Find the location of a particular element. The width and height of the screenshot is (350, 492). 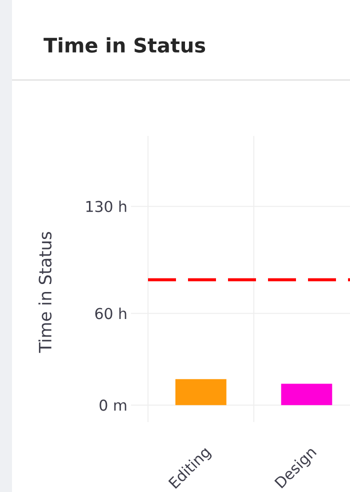

y-tick-label: 0 m is located at coordinates (113, 405).